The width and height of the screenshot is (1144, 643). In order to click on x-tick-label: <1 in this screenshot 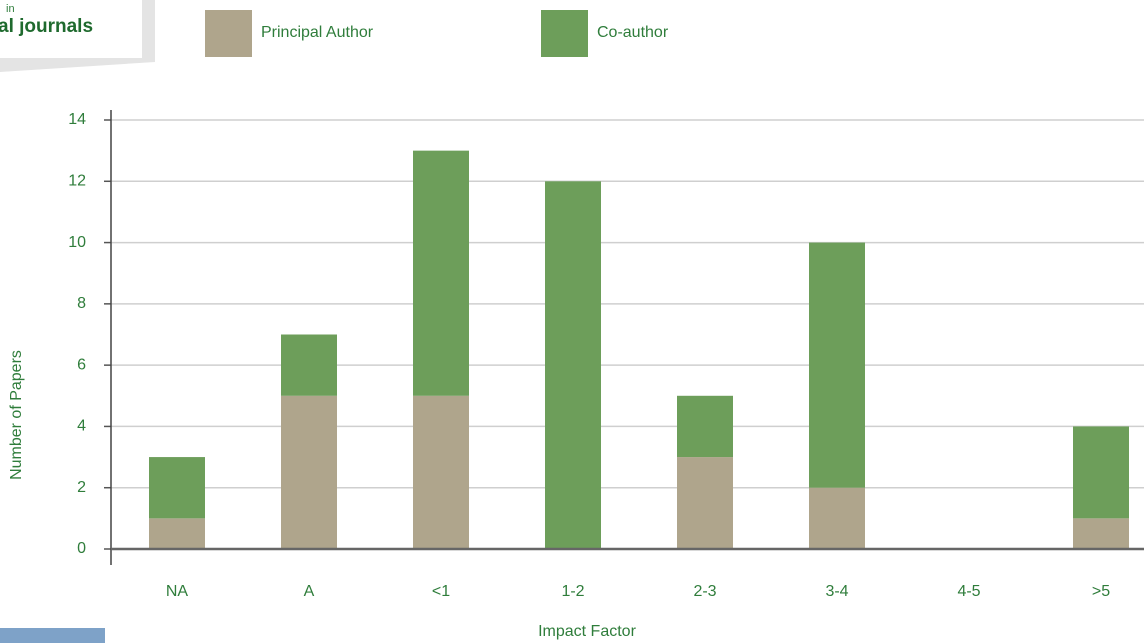, I will do `click(441, 591)`.